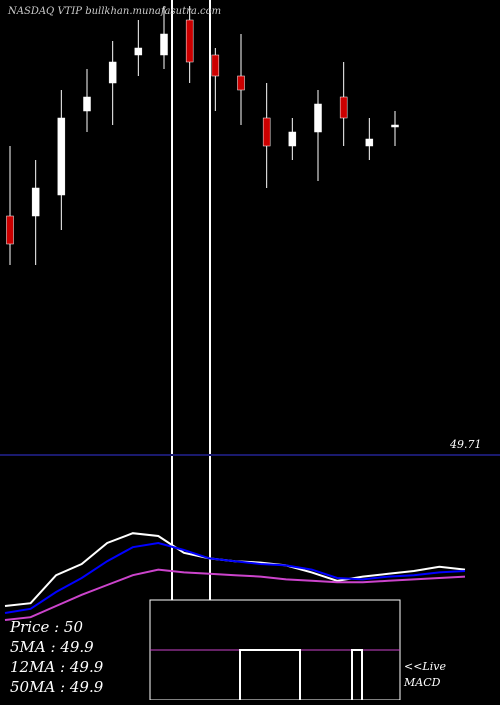  Describe the element at coordinates (425, 666) in the screenshot. I see `macd-label: <<Live` at that location.